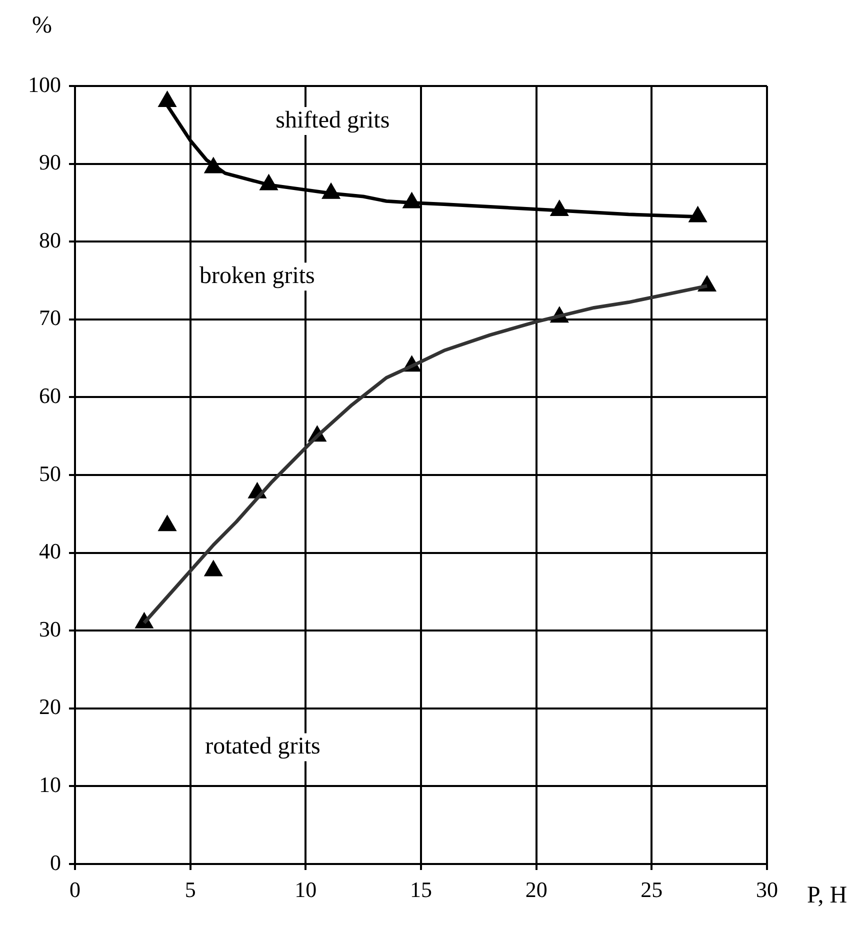 The width and height of the screenshot is (849, 927). Describe the element at coordinates (305, 889) in the screenshot. I see `x-tick-label: 10` at that location.